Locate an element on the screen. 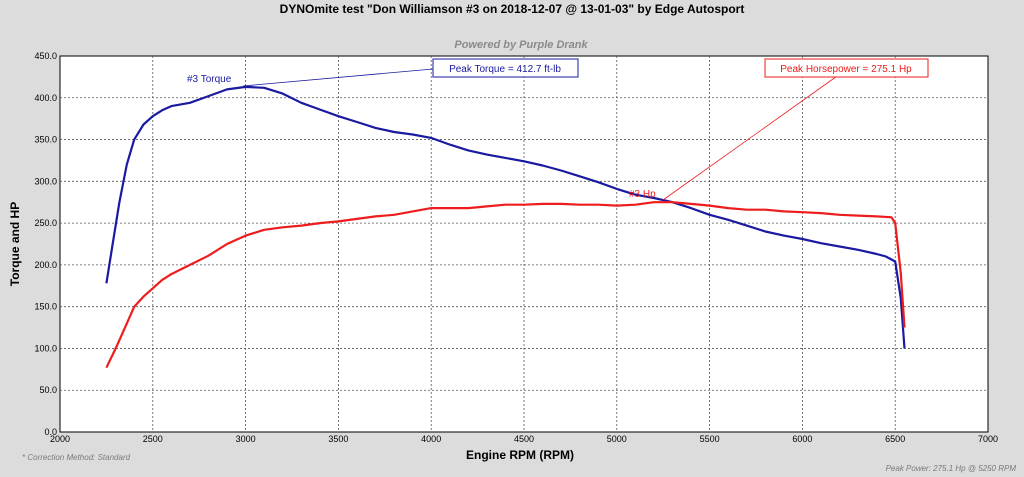 The image size is (1024, 477). x-tick-label: 5500 is located at coordinates (710, 439).